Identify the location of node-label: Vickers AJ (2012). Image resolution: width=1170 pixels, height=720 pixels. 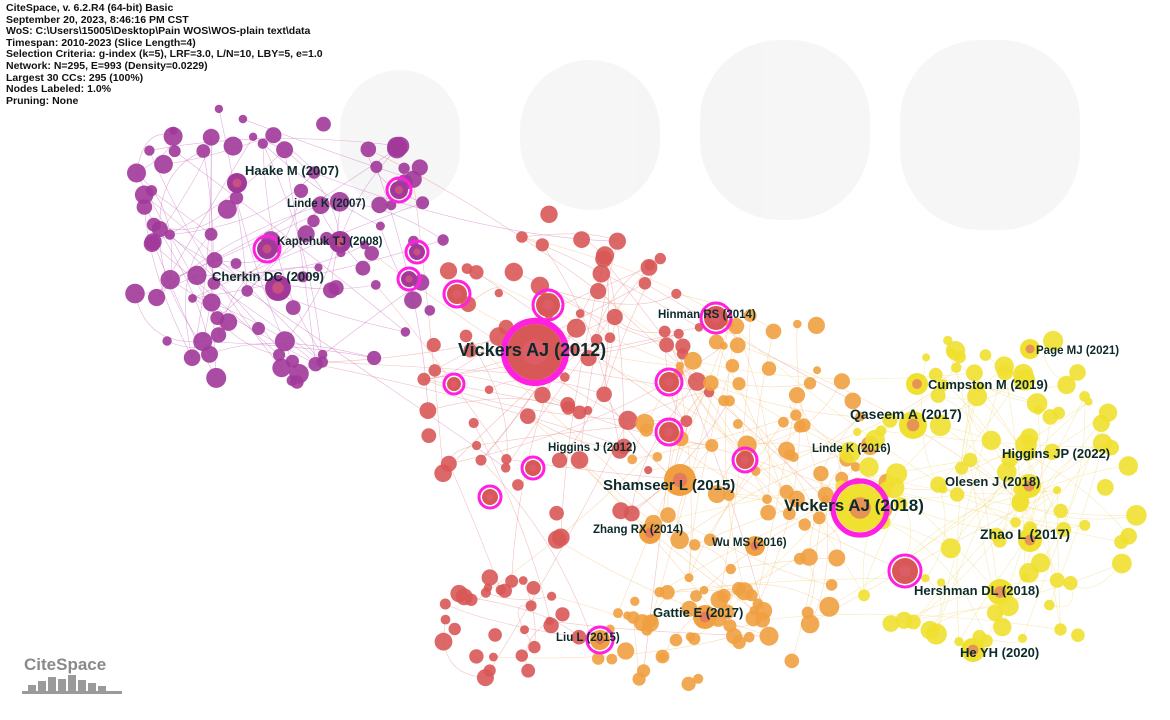
(532, 350).